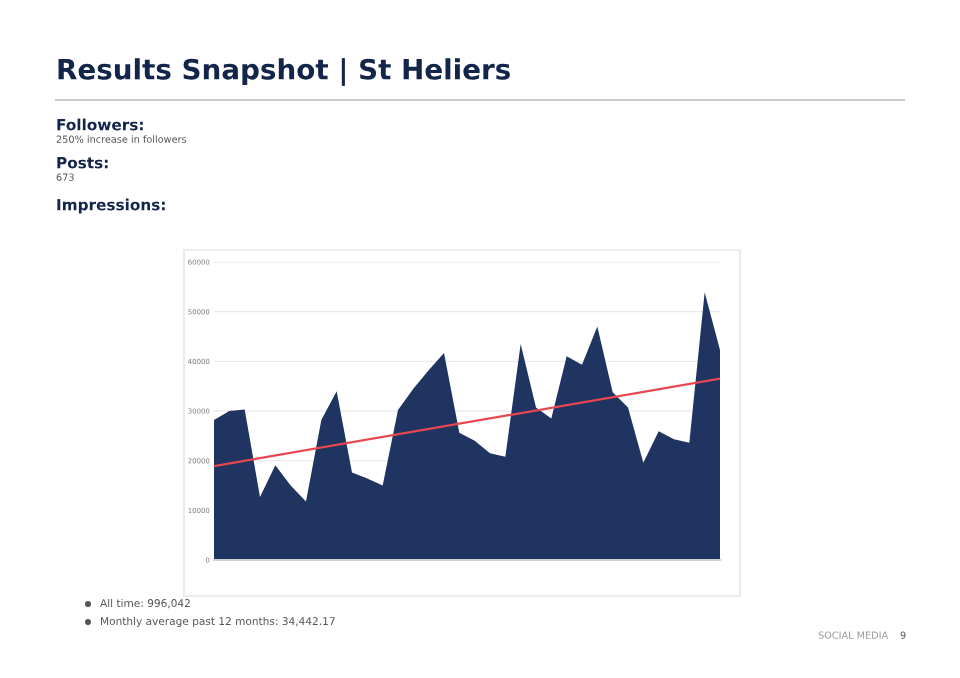  I want to click on chart-title: Results Snapshot | St Heliers, so click(284, 72).